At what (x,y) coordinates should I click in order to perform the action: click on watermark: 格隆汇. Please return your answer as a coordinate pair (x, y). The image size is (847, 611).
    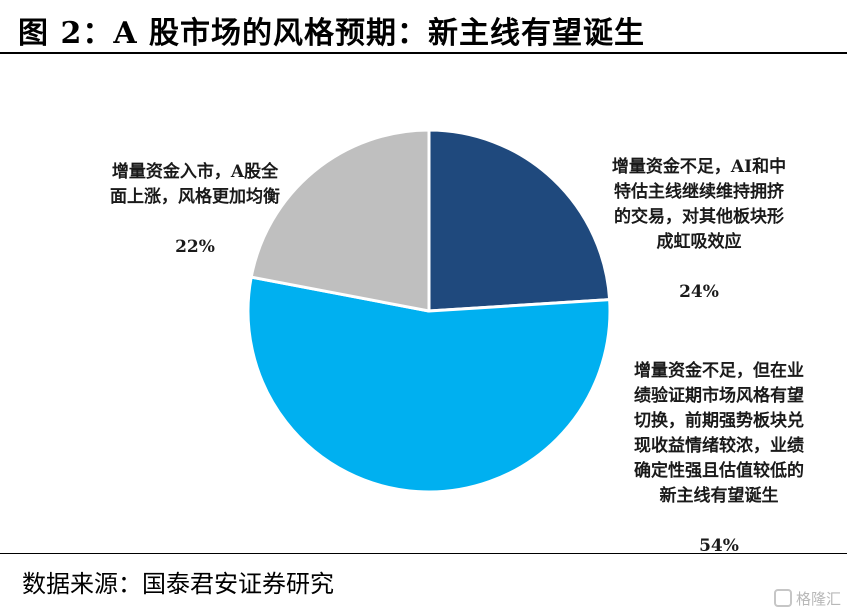
    Looking at the image, I should click on (807, 598).